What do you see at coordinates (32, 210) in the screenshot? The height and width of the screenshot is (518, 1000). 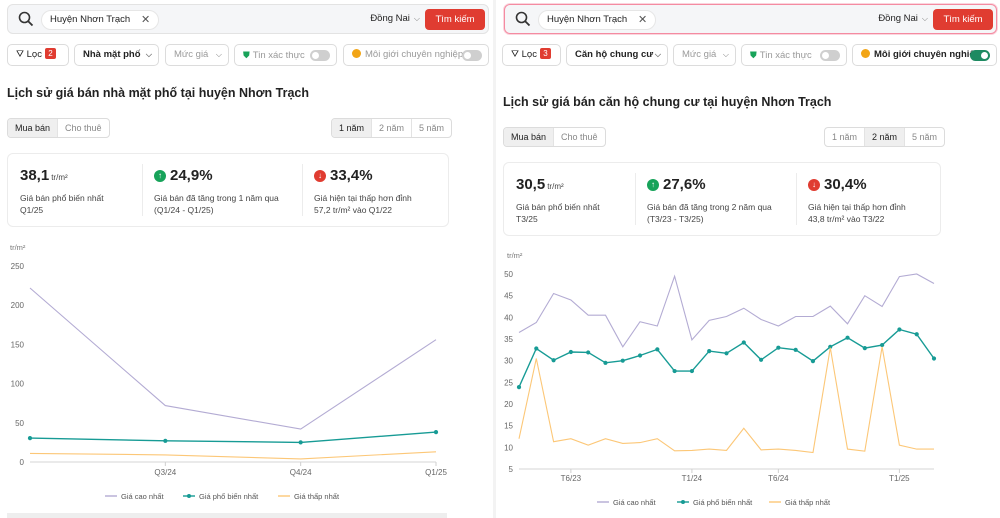 I see `stat-subdesc: Q1/25` at bounding box center [32, 210].